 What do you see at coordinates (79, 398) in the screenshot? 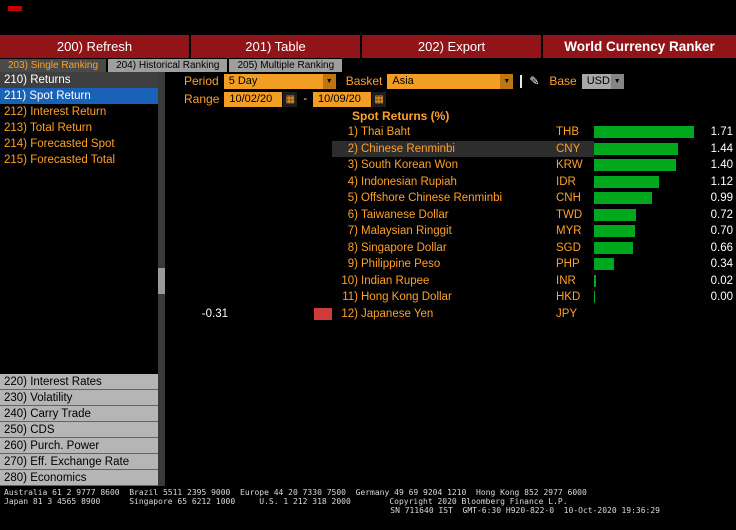
I see `sidebar-item-volatility: 230) Volatility` at bounding box center [79, 398].